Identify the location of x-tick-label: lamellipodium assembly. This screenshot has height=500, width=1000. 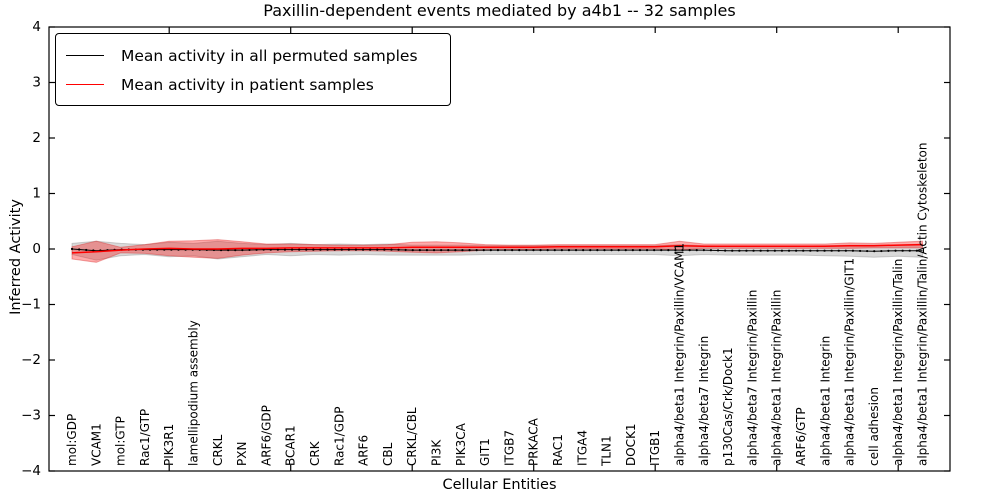
(194, 393).